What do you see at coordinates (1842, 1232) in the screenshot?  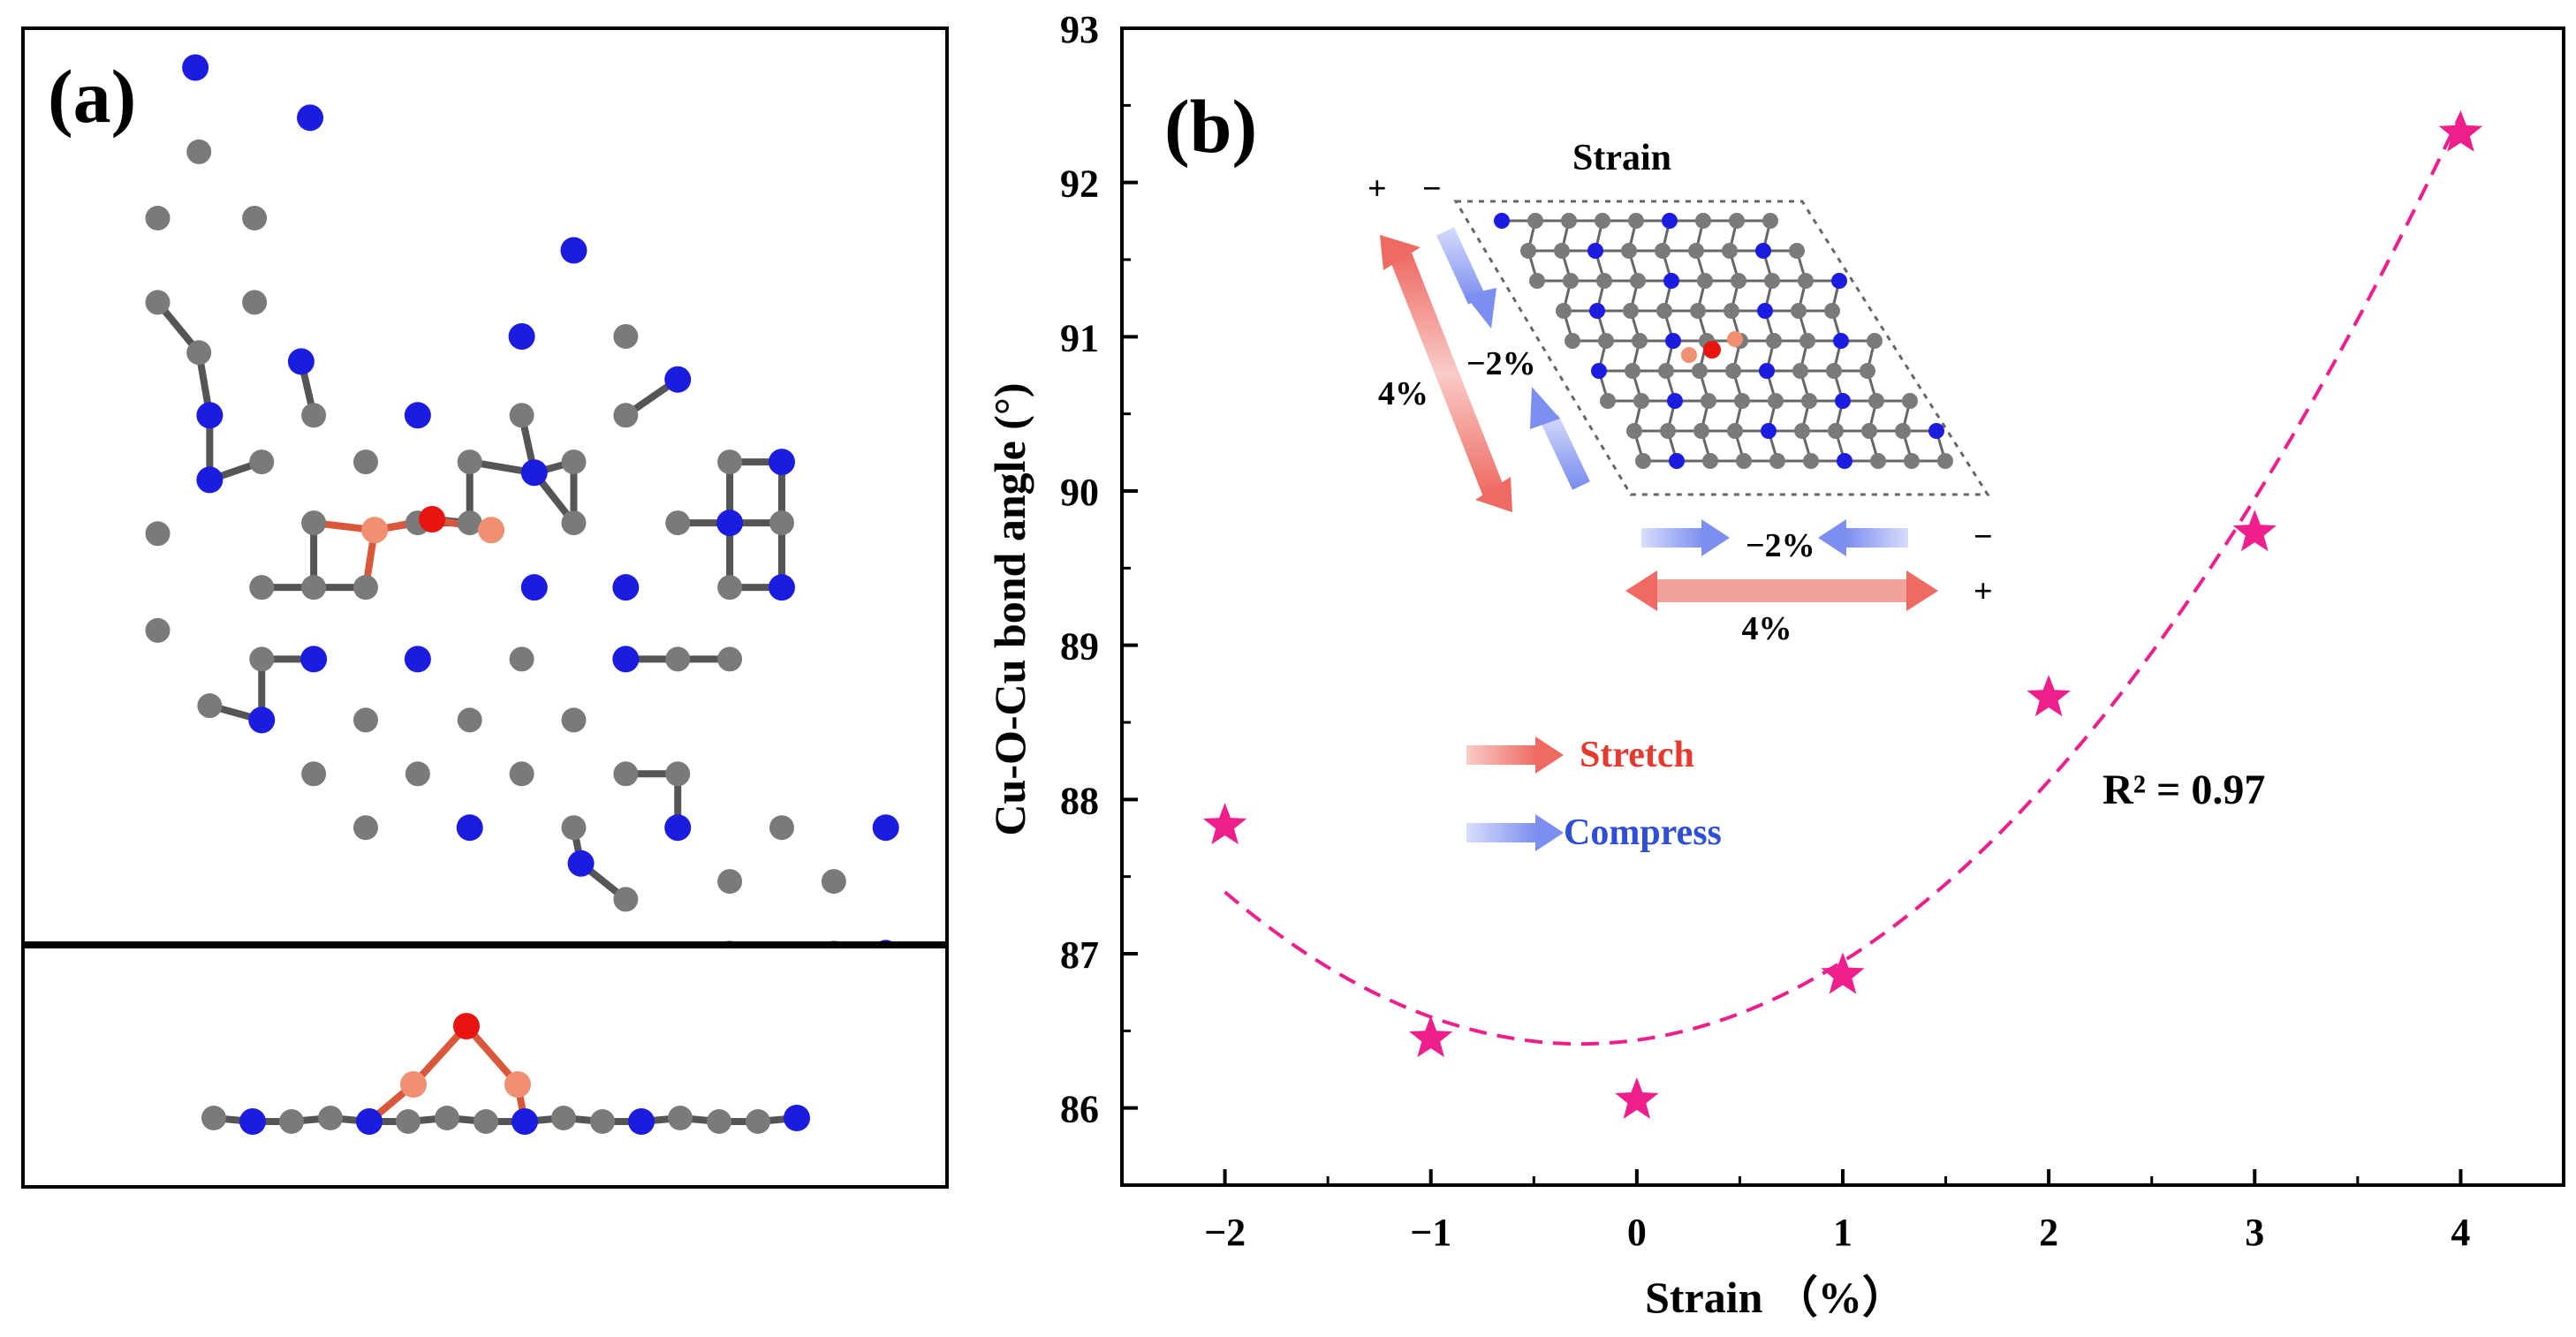 I see `x-tick-label: 1` at bounding box center [1842, 1232].